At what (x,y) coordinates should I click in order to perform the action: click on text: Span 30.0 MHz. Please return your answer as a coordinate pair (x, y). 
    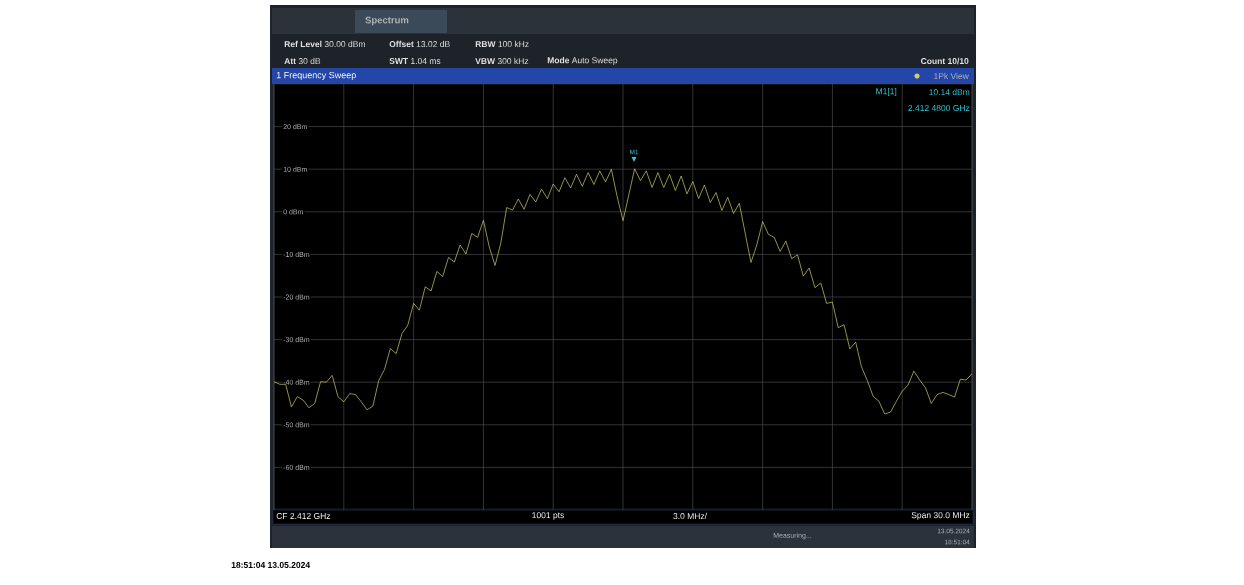
    Looking at the image, I should click on (940, 516).